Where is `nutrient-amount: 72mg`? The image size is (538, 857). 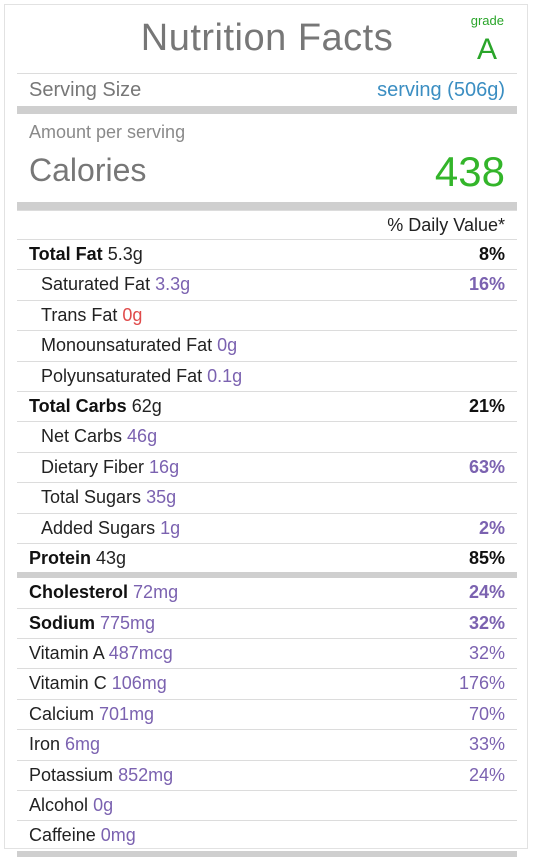
nutrient-amount: 72mg is located at coordinates (156, 592).